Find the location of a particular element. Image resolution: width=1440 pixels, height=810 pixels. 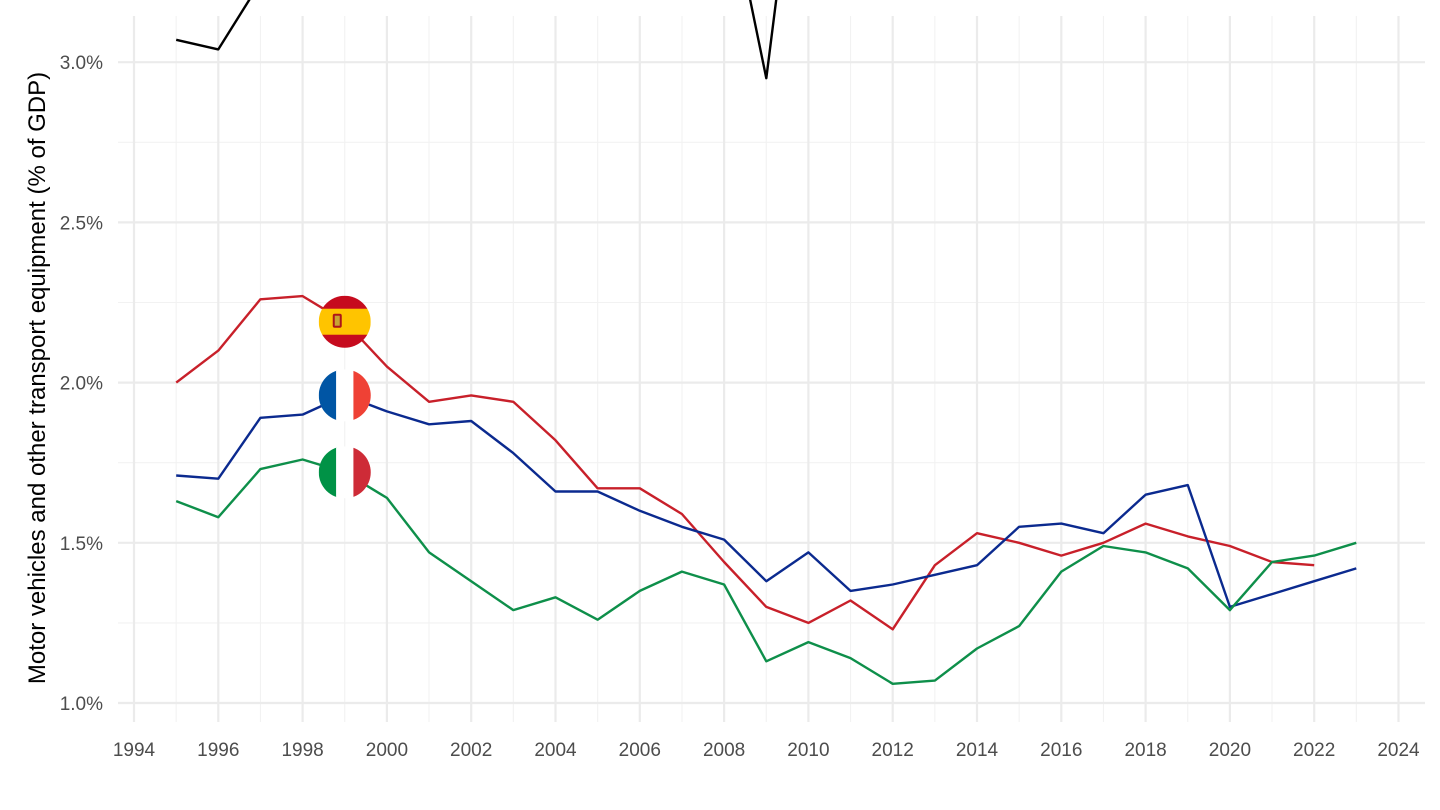

x-tick-label: 2020 is located at coordinates (1230, 750).